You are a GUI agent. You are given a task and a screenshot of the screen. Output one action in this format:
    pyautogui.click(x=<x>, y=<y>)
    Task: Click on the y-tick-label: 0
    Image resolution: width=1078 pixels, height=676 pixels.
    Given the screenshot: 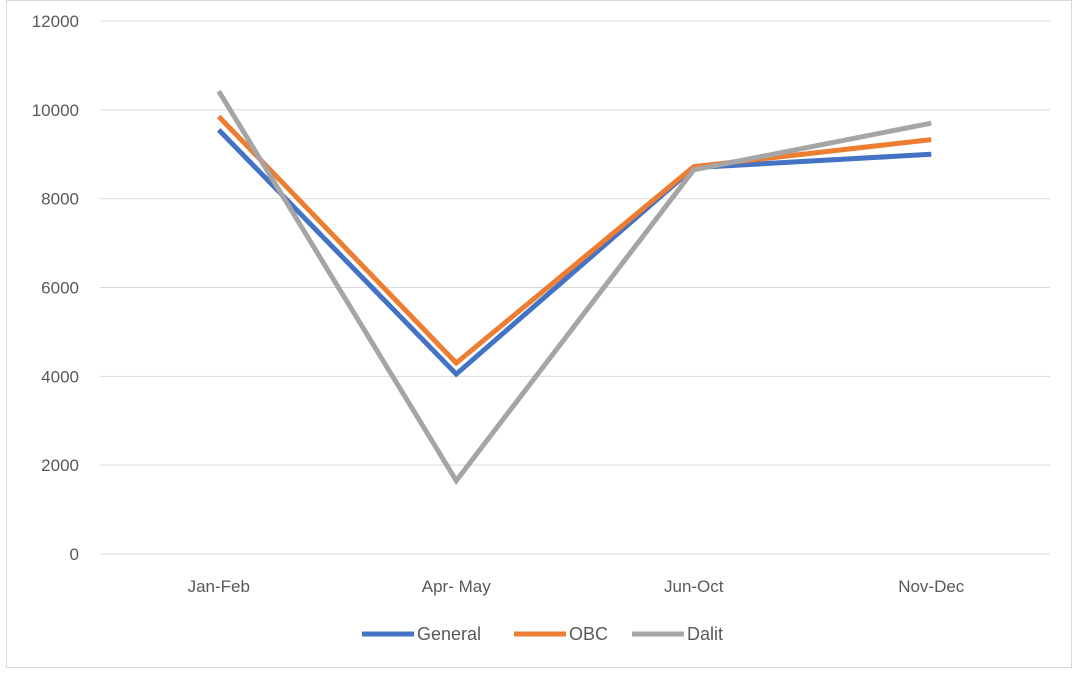 What is the action you would take?
    pyautogui.click(x=74, y=554)
    